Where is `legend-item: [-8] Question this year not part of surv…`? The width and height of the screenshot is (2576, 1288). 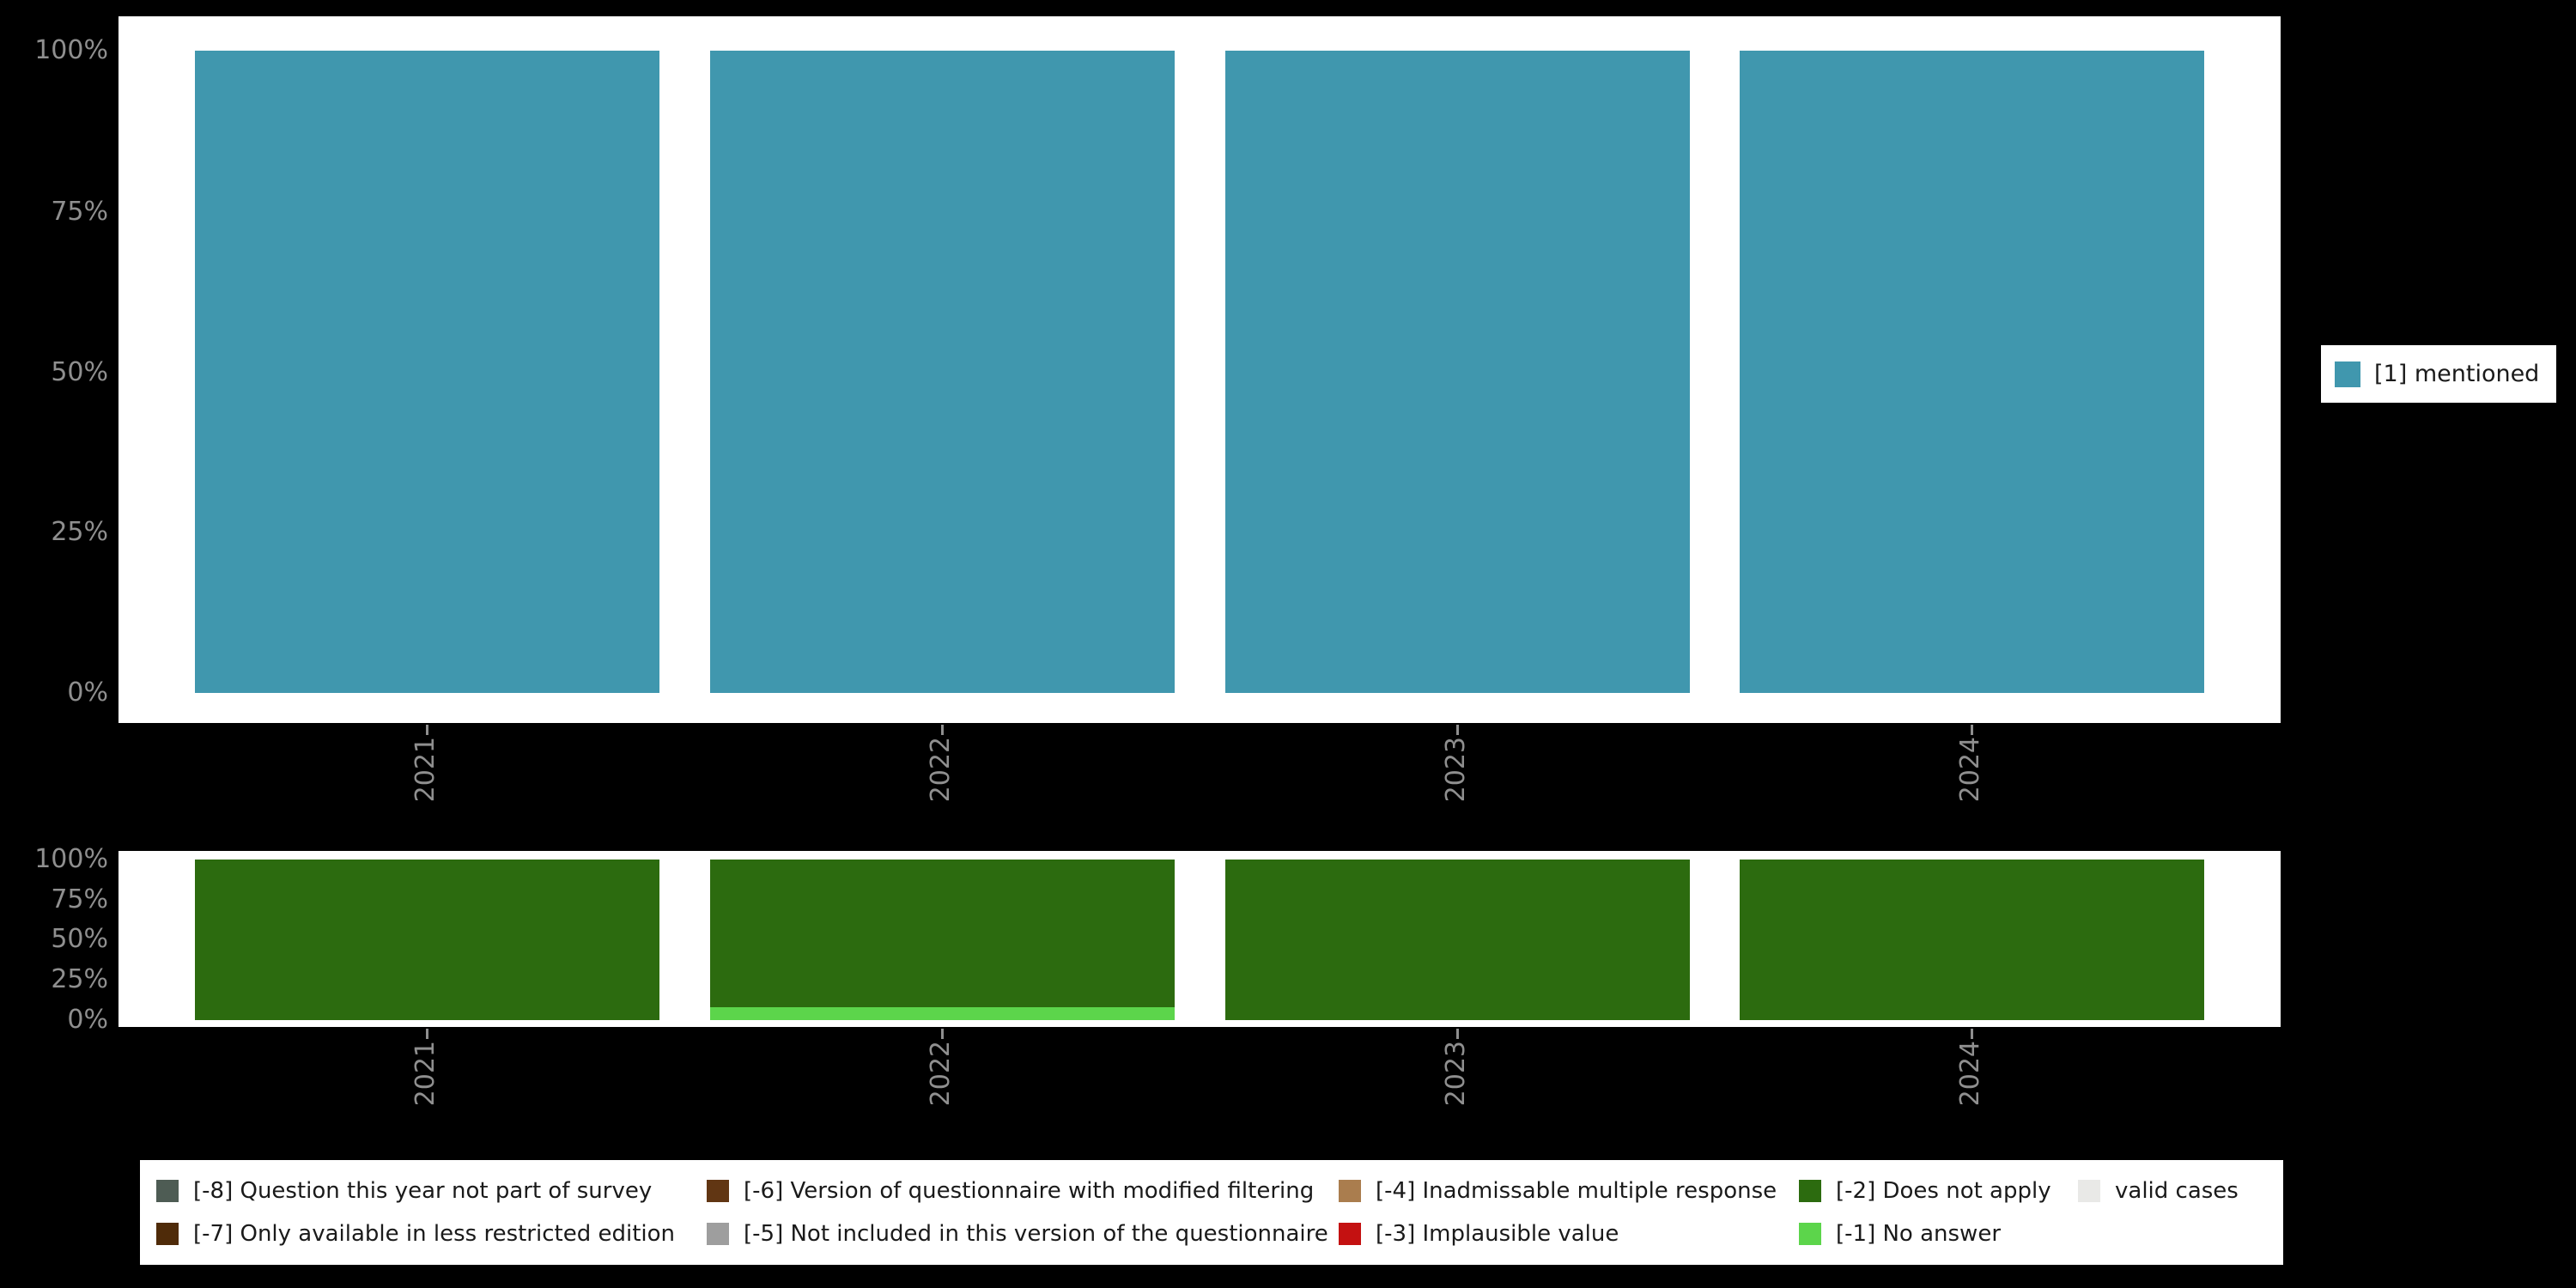
legend-item: [-8] Question this year not part of surv… is located at coordinates (431, 1191).